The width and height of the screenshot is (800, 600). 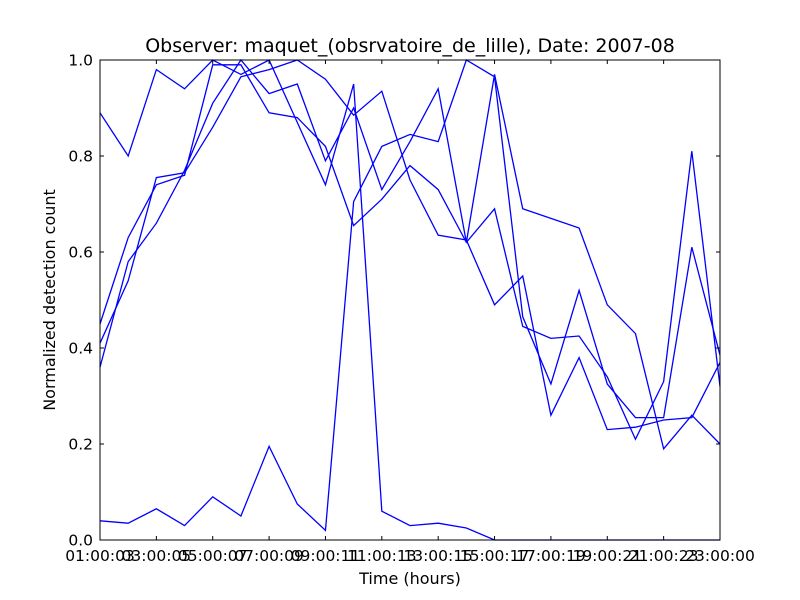 What do you see at coordinates (100, 556) in the screenshot?
I see `x-tick-label: 01:00:03` at bounding box center [100, 556].